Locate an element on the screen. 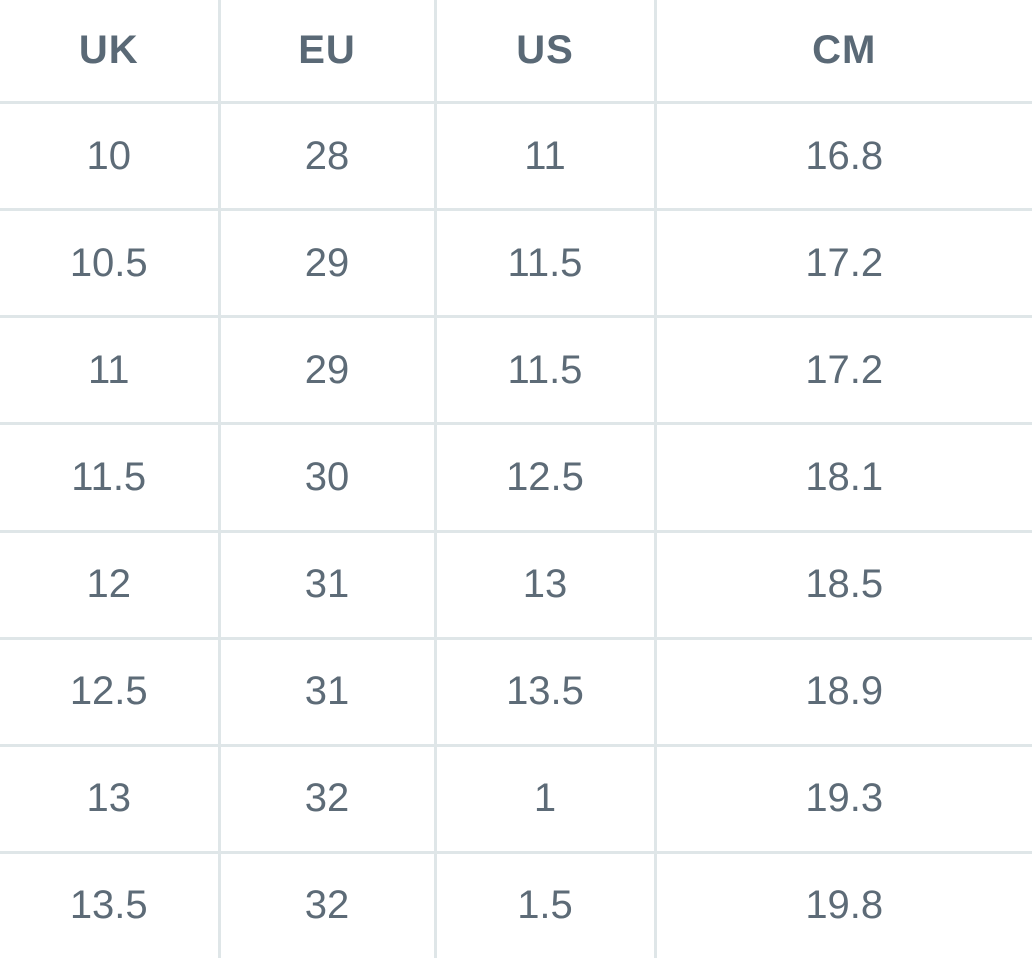 The height and width of the screenshot is (958, 1032). cell-us: 13.5 is located at coordinates (545, 691).